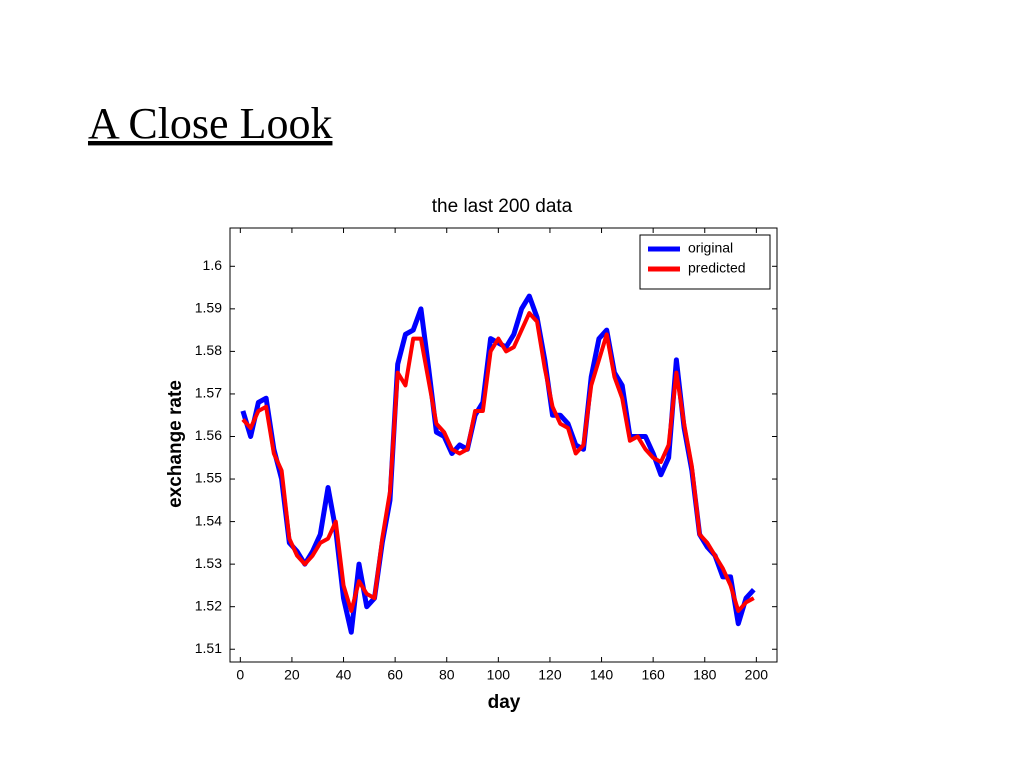 The height and width of the screenshot is (768, 1024). I want to click on legend-label: predicted, so click(717, 268).